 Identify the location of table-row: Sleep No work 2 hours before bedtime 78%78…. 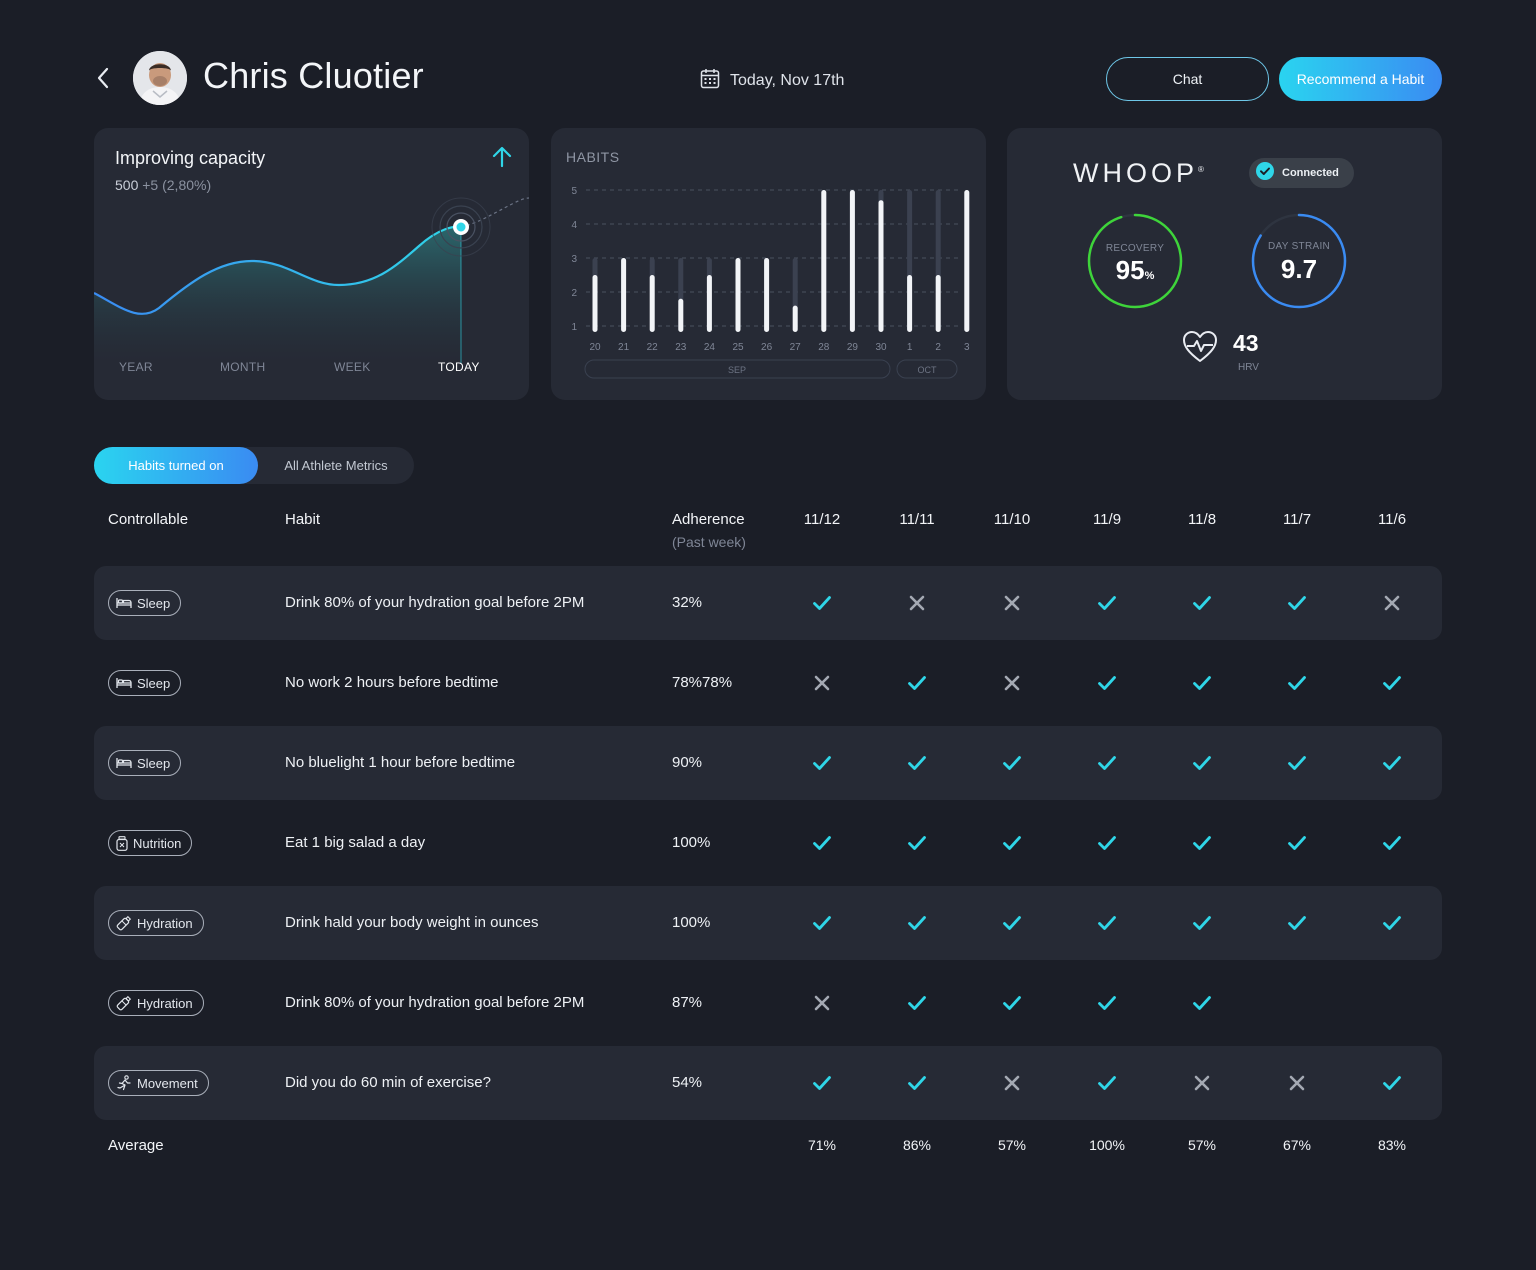
(768, 683).